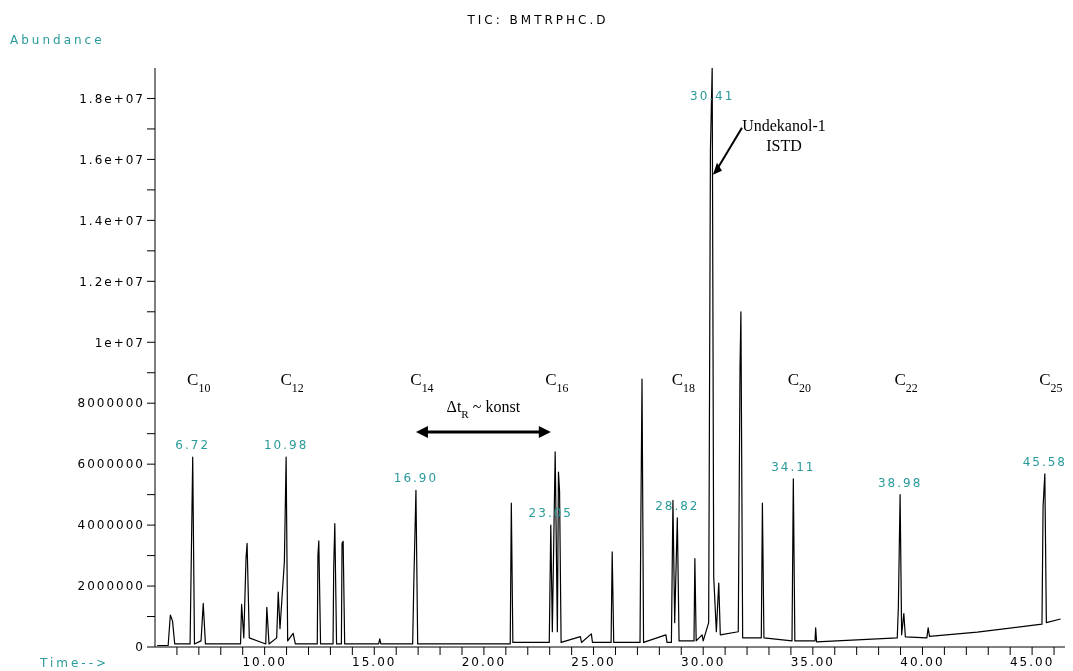  Describe the element at coordinates (1032, 661) in the screenshot. I see `x-tick-label: 45.00` at that location.